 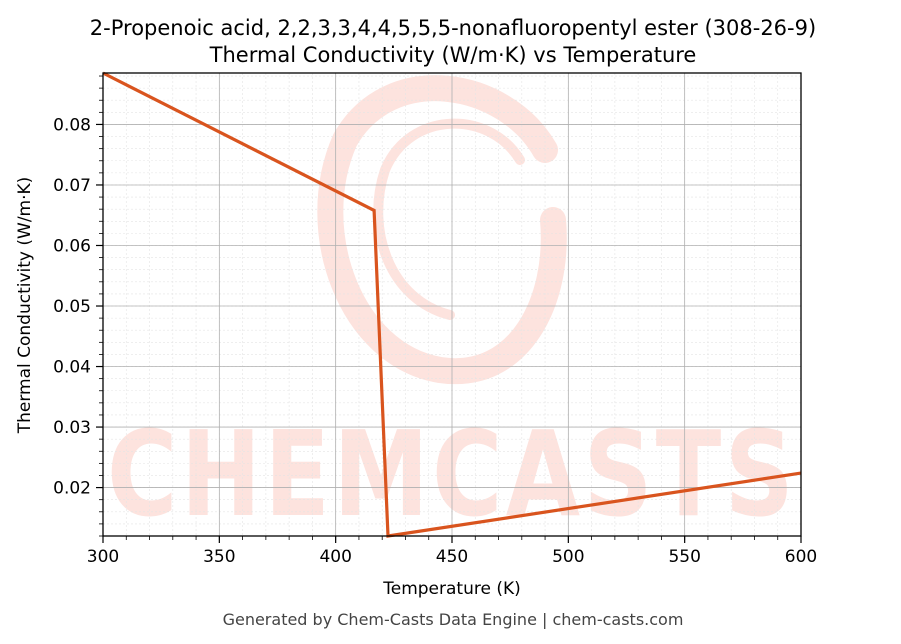 I want to click on y-axis: 0.02 0.03 0.04 0.05 0.06 0.07 0.08, so click(x=78, y=306).